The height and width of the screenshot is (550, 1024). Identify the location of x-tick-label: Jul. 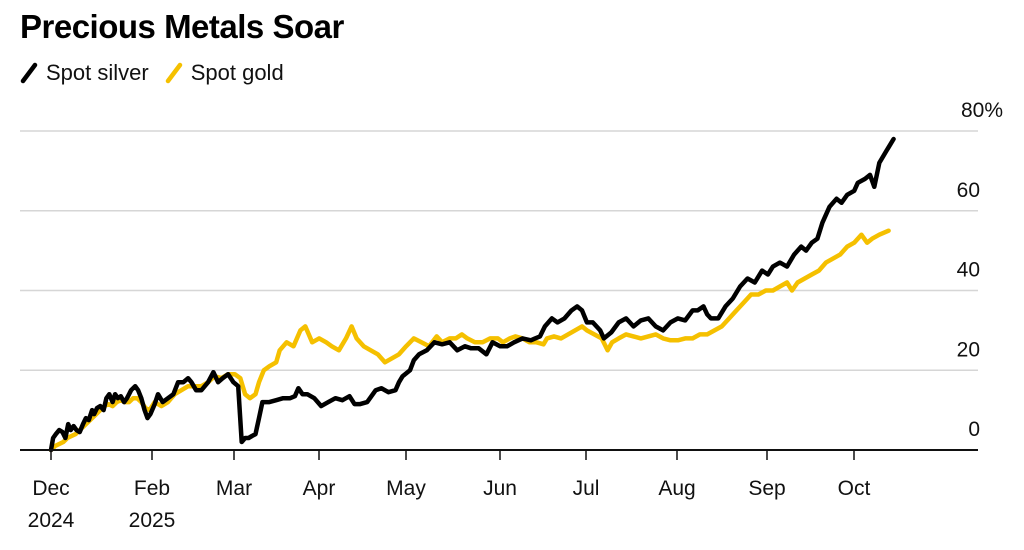
(586, 488).